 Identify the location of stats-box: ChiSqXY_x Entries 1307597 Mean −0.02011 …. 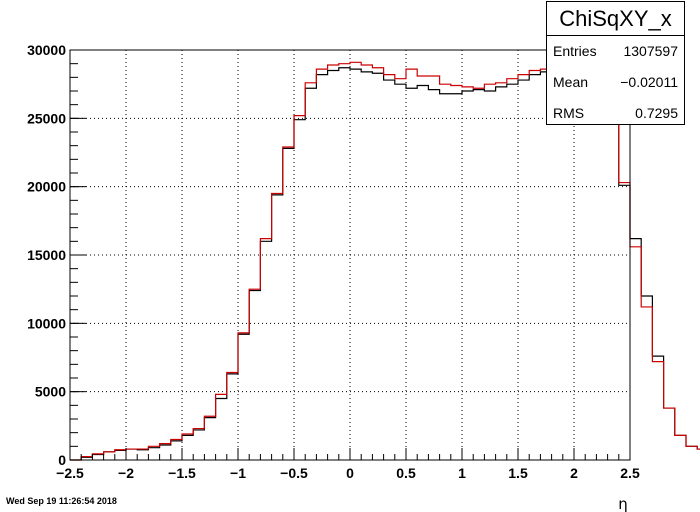
(615, 63).